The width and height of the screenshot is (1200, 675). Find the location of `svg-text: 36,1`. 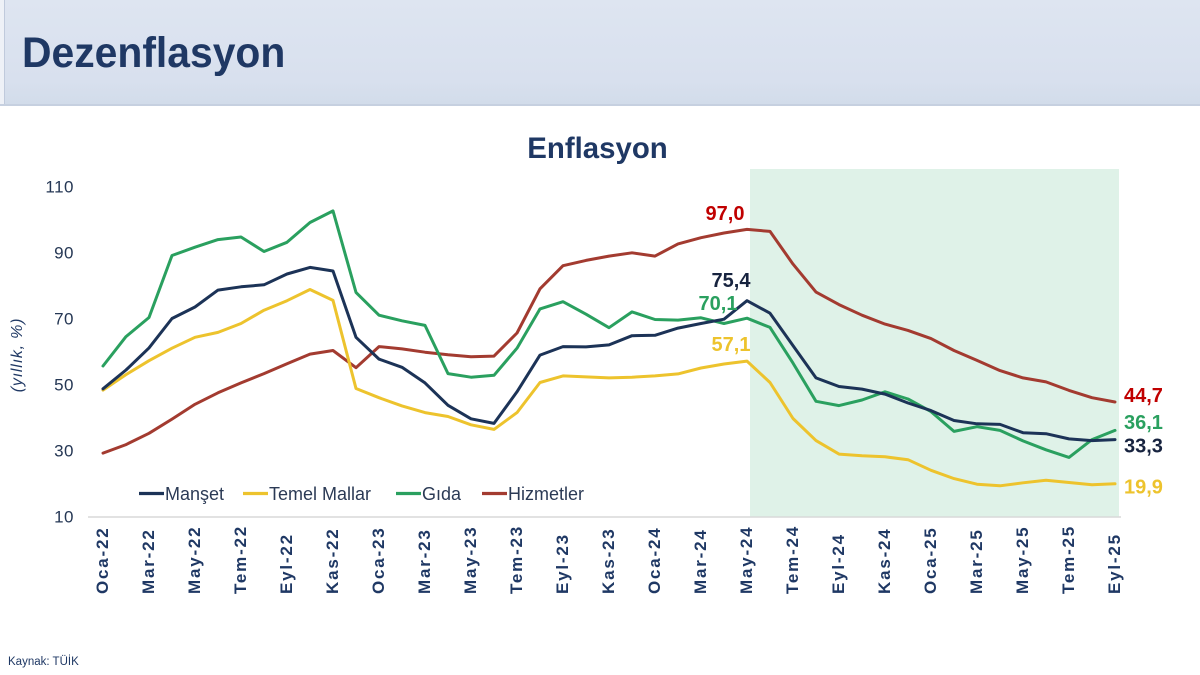

svg-text: 36,1 is located at coordinates (1143, 423).